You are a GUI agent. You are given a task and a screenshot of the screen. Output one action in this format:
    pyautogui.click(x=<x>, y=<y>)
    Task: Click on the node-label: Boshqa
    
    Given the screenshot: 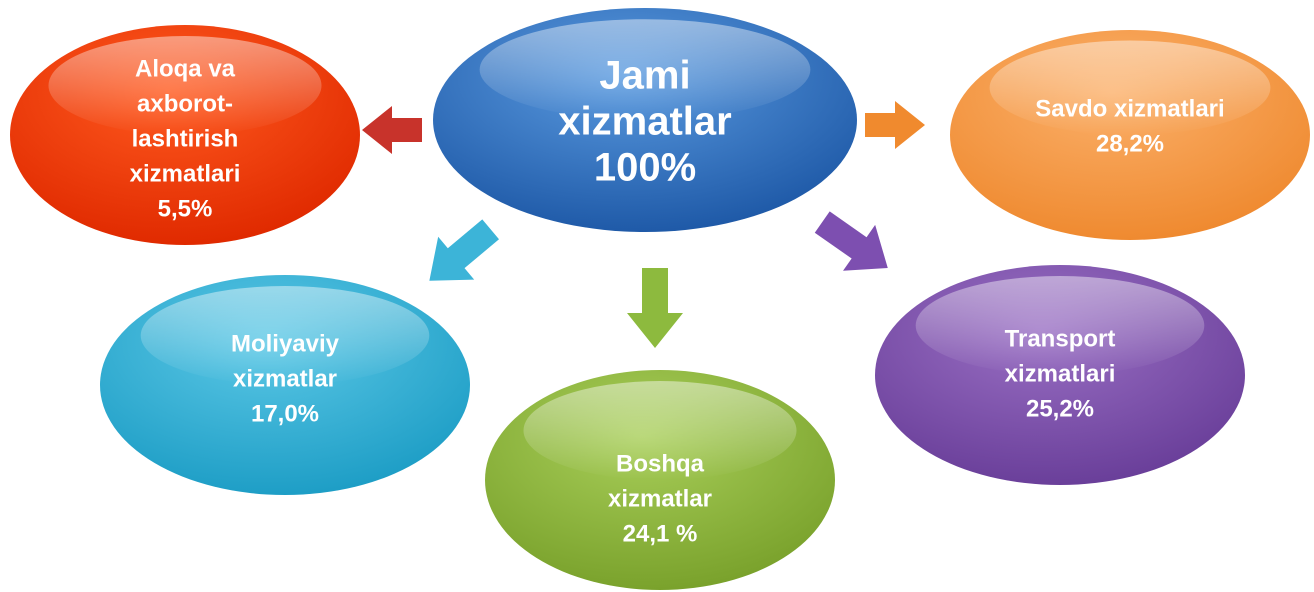 What is the action you would take?
    pyautogui.click(x=660, y=463)
    